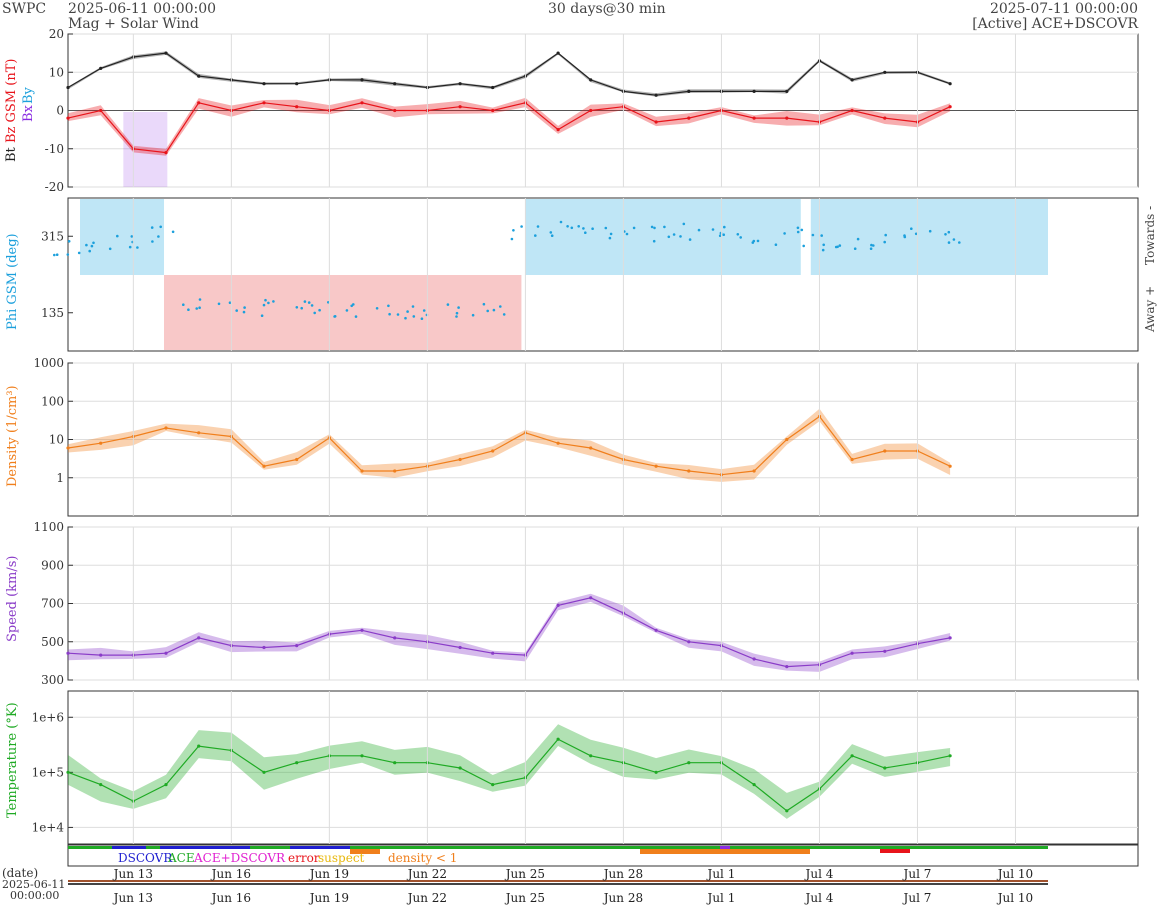 The height and width of the screenshot is (905, 1158). What do you see at coordinates (1063, 9) in the screenshot?
I see `end-time: 2025-07-11 00:00:00` at bounding box center [1063, 9].